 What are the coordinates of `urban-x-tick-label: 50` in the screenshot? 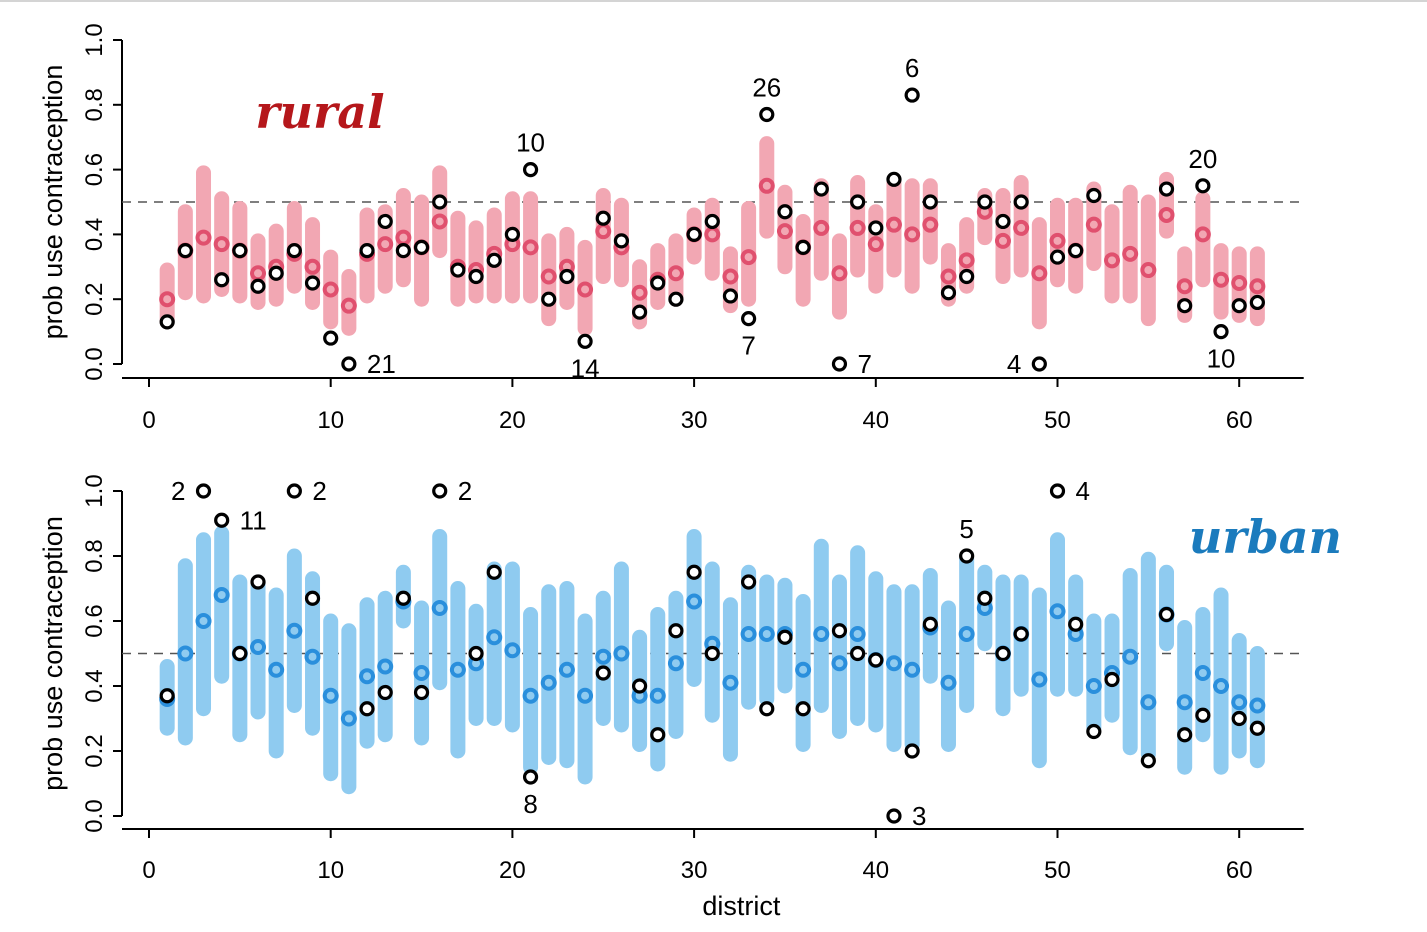 It's located at (1057, 870).